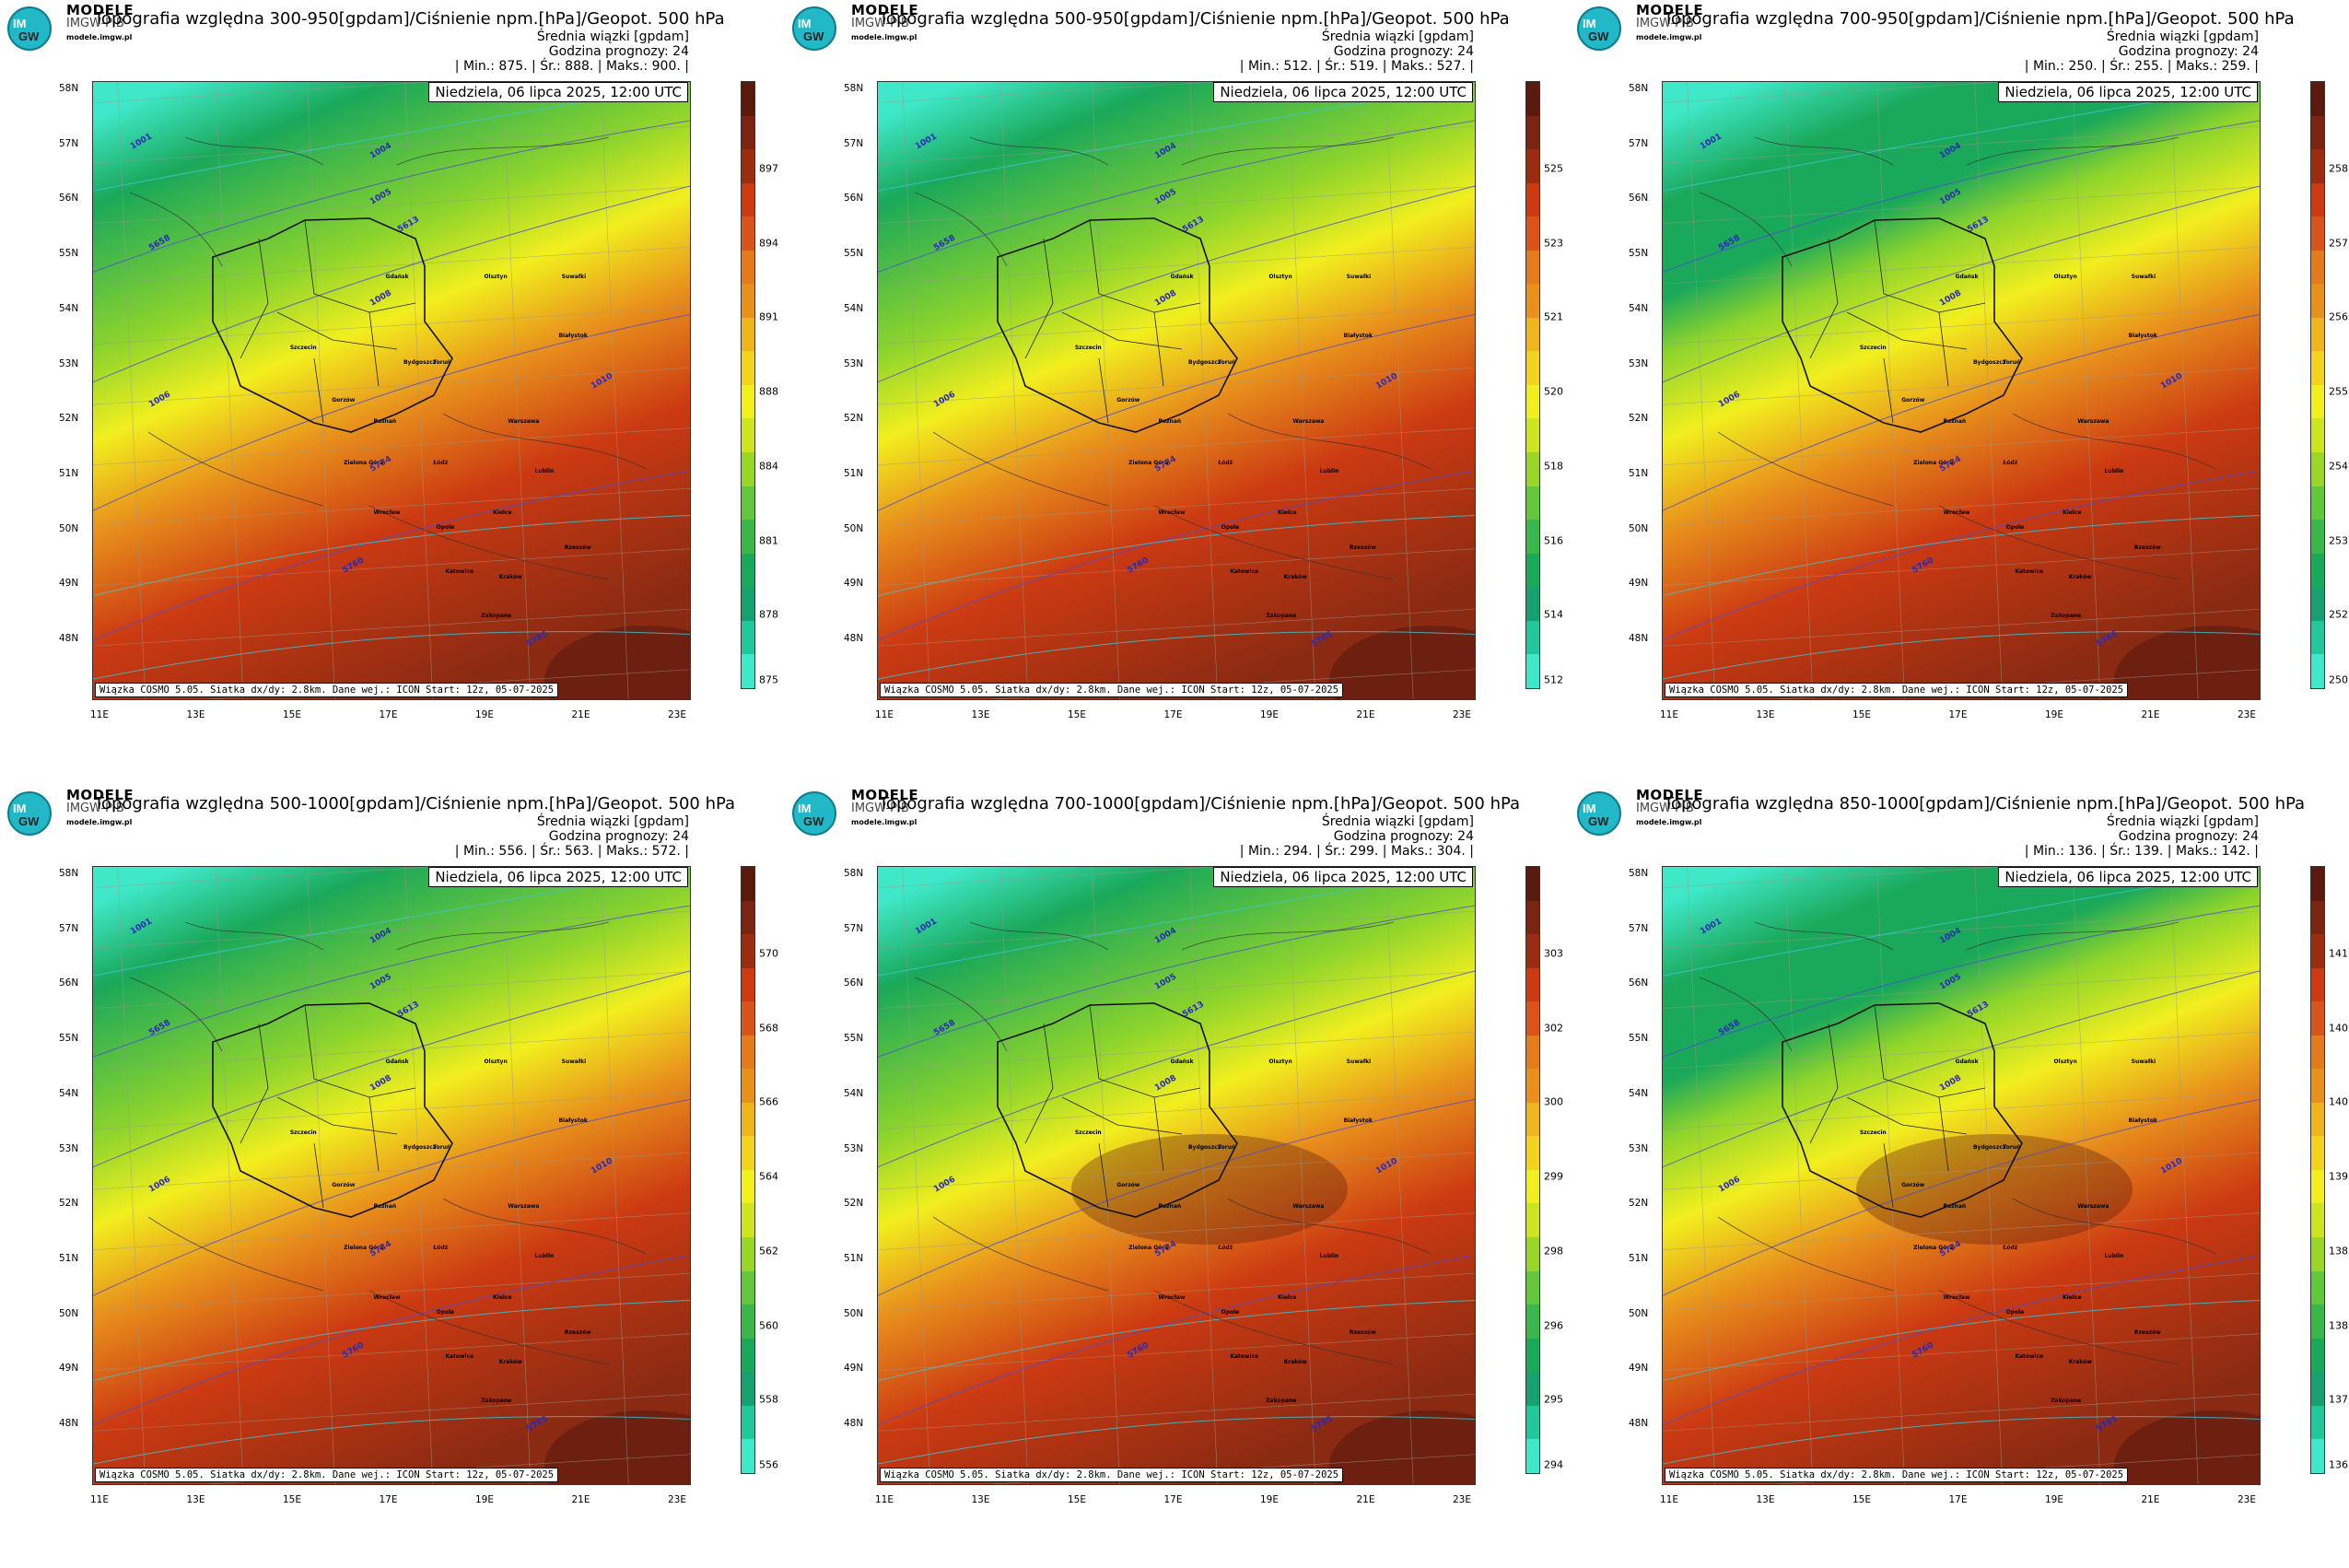 This screenshot has width=2349, height=1568. What do you see at coordinates (69, 308) in the screenshot?
I see `lat-tick-label: 54N` at bounding box center [69, 308].